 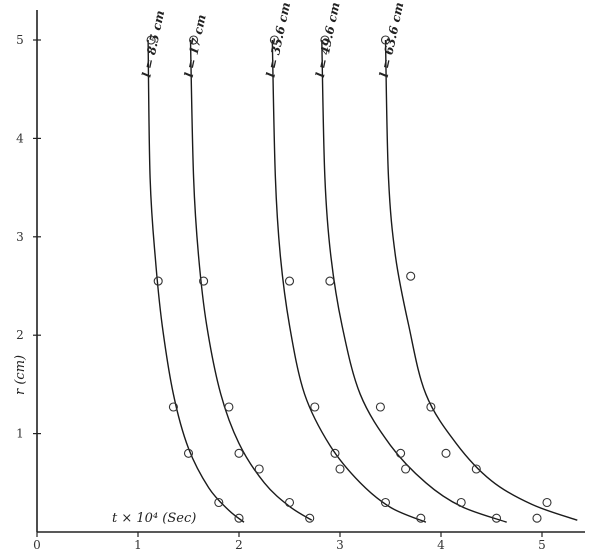 I want to click on curve-label: l = 8.5 cm, so click(x=153, y=43).